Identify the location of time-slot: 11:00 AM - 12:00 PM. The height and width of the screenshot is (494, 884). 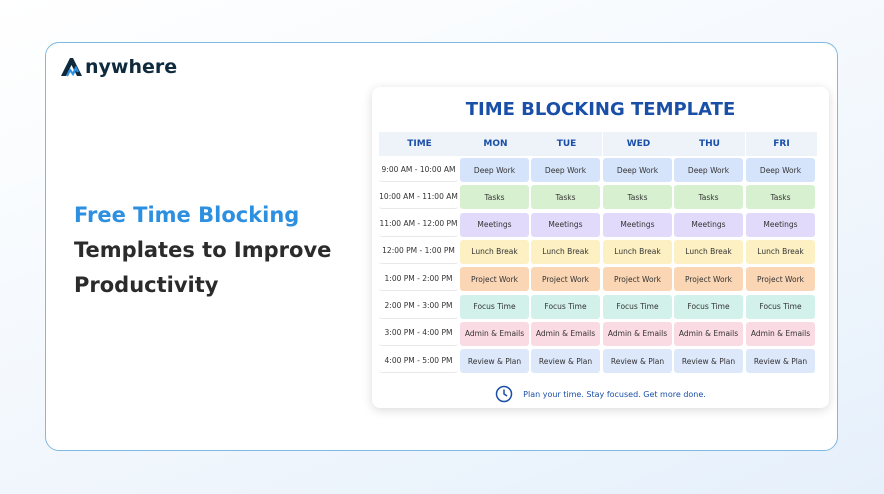
(418, 224).